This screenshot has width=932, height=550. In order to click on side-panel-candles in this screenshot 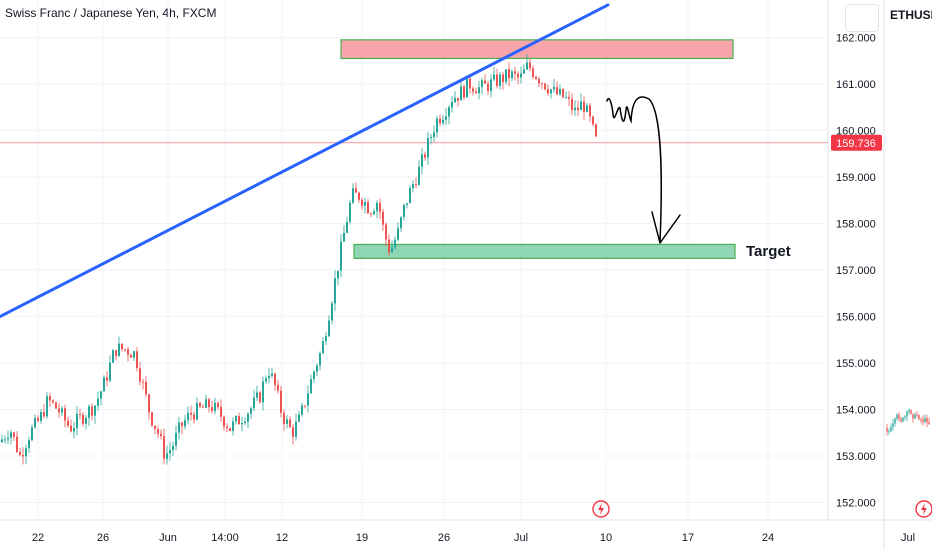, I will do `click(908, 422)`.